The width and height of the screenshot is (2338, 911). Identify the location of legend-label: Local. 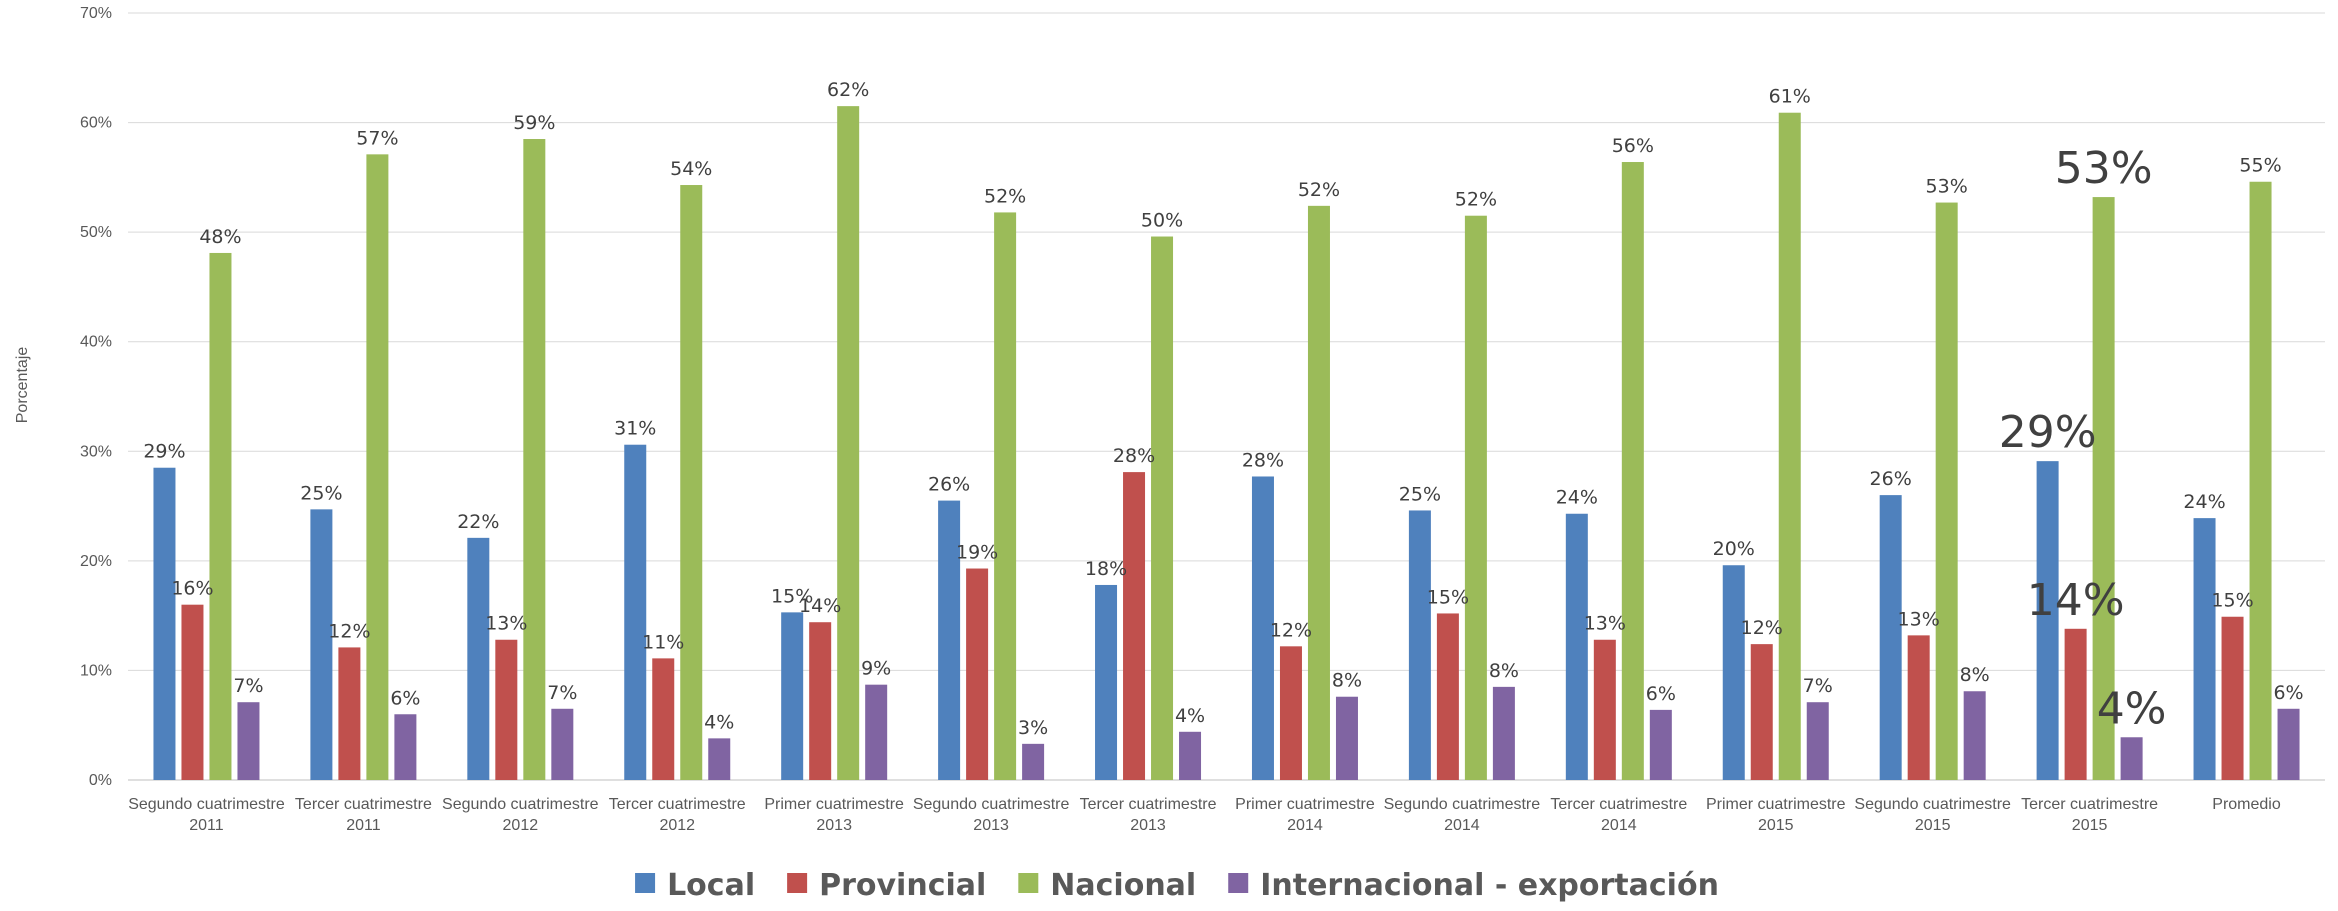
(711, 885).